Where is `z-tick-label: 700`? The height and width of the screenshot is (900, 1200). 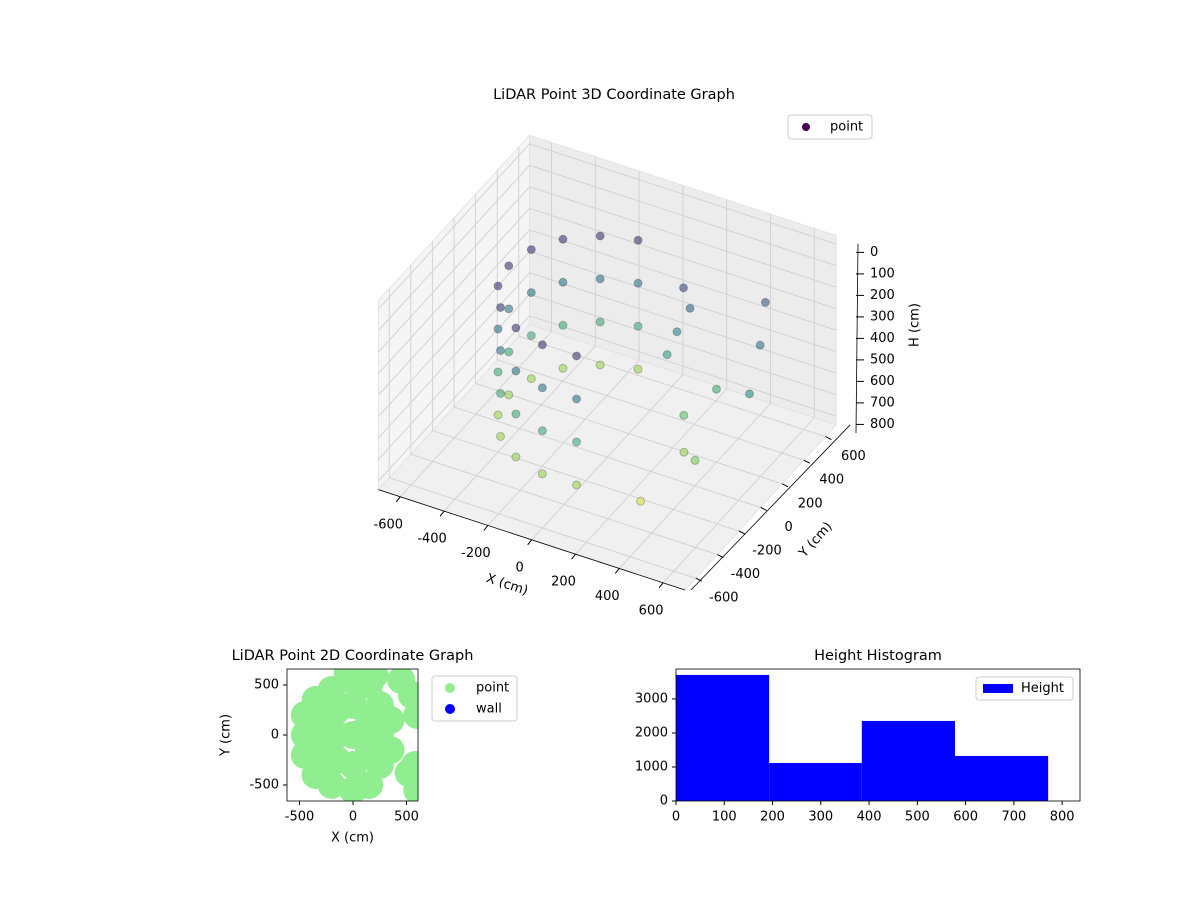 z-tick-label: 700 is located at coordinates (882, 402).